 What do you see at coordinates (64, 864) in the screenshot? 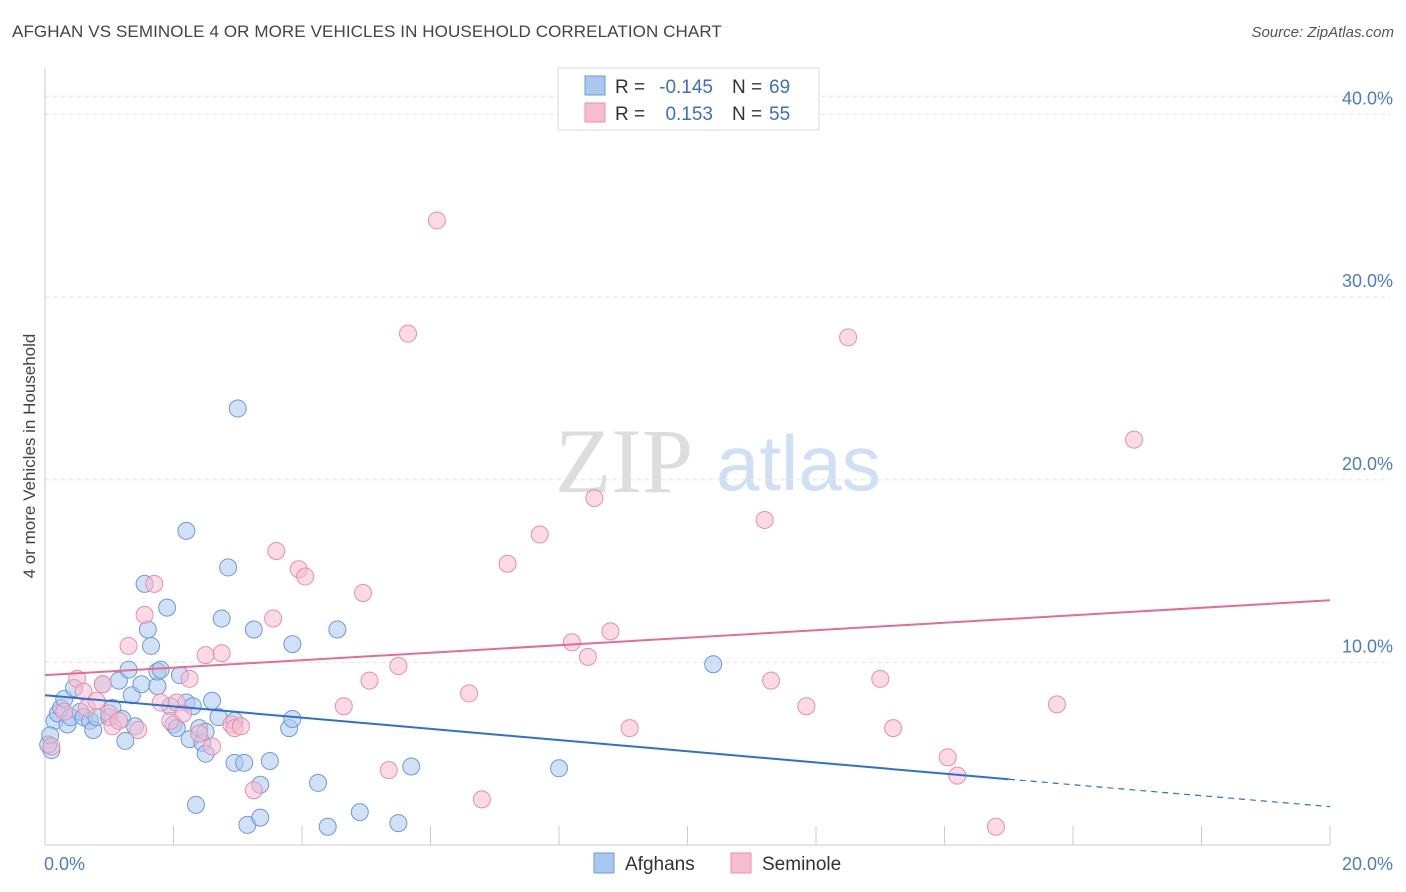
I see `x-tick-label-0: 0.0%` at bounding box center [64, 864].